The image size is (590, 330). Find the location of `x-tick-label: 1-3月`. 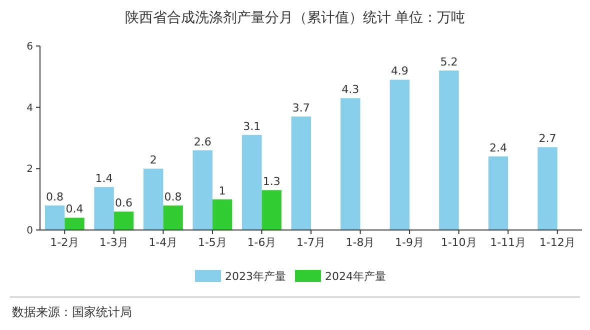

x-tick-label: 1-3月 is located at coordinates (113, 242).